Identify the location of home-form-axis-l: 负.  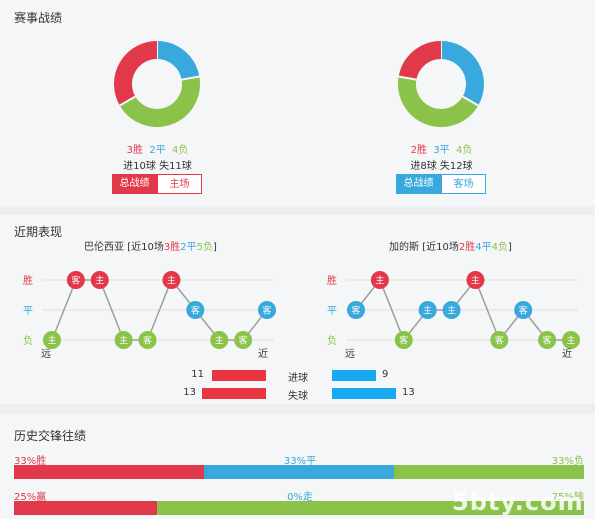
(28, 340).